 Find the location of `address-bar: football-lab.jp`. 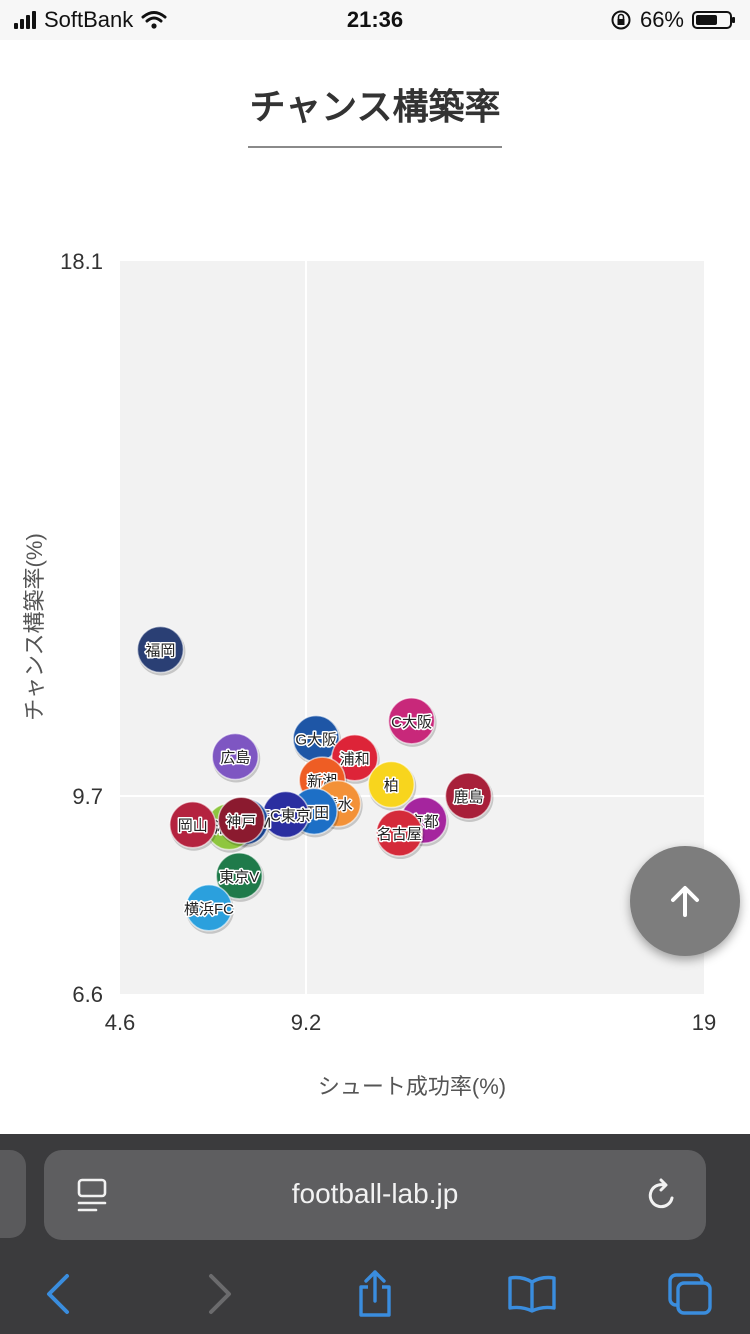

address-bar: football-lab.jp is located at coordinates (375, 1195).